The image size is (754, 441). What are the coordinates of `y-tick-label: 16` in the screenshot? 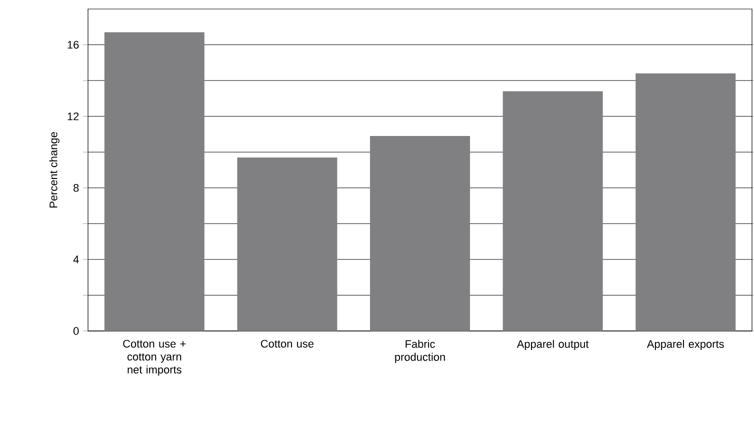 It's located at (73, 44).